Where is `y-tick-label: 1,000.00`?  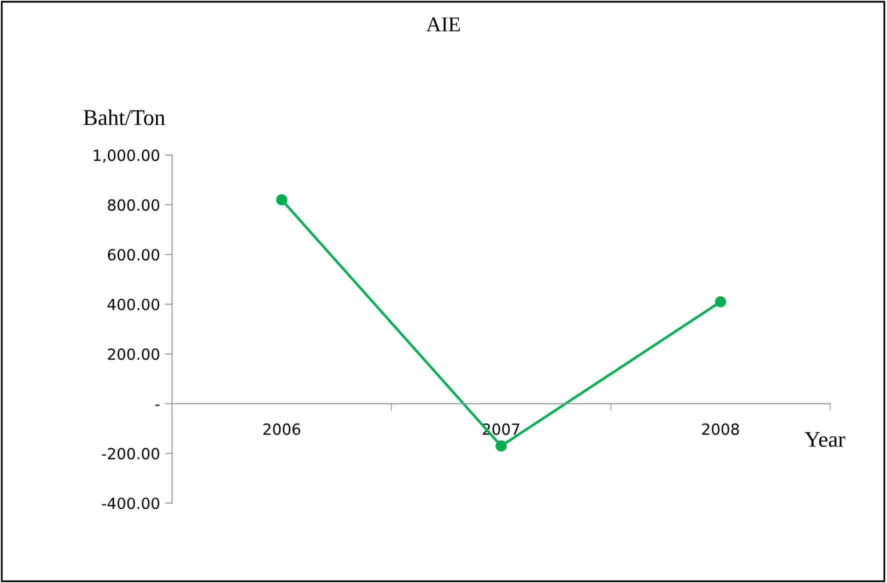 y-tick-label: 1,000.00 is located at coordinates (127, 156).